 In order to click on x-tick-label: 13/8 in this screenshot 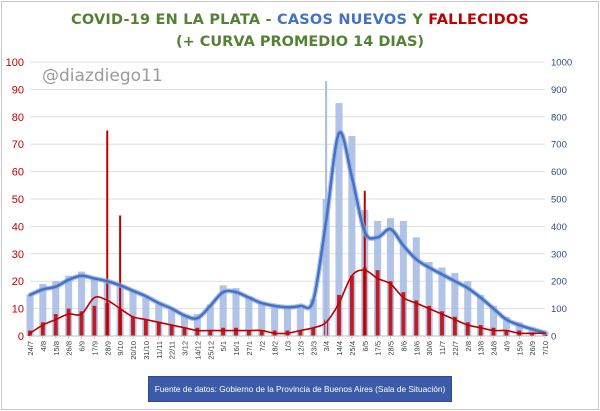, I will do `click(481, 348)`.